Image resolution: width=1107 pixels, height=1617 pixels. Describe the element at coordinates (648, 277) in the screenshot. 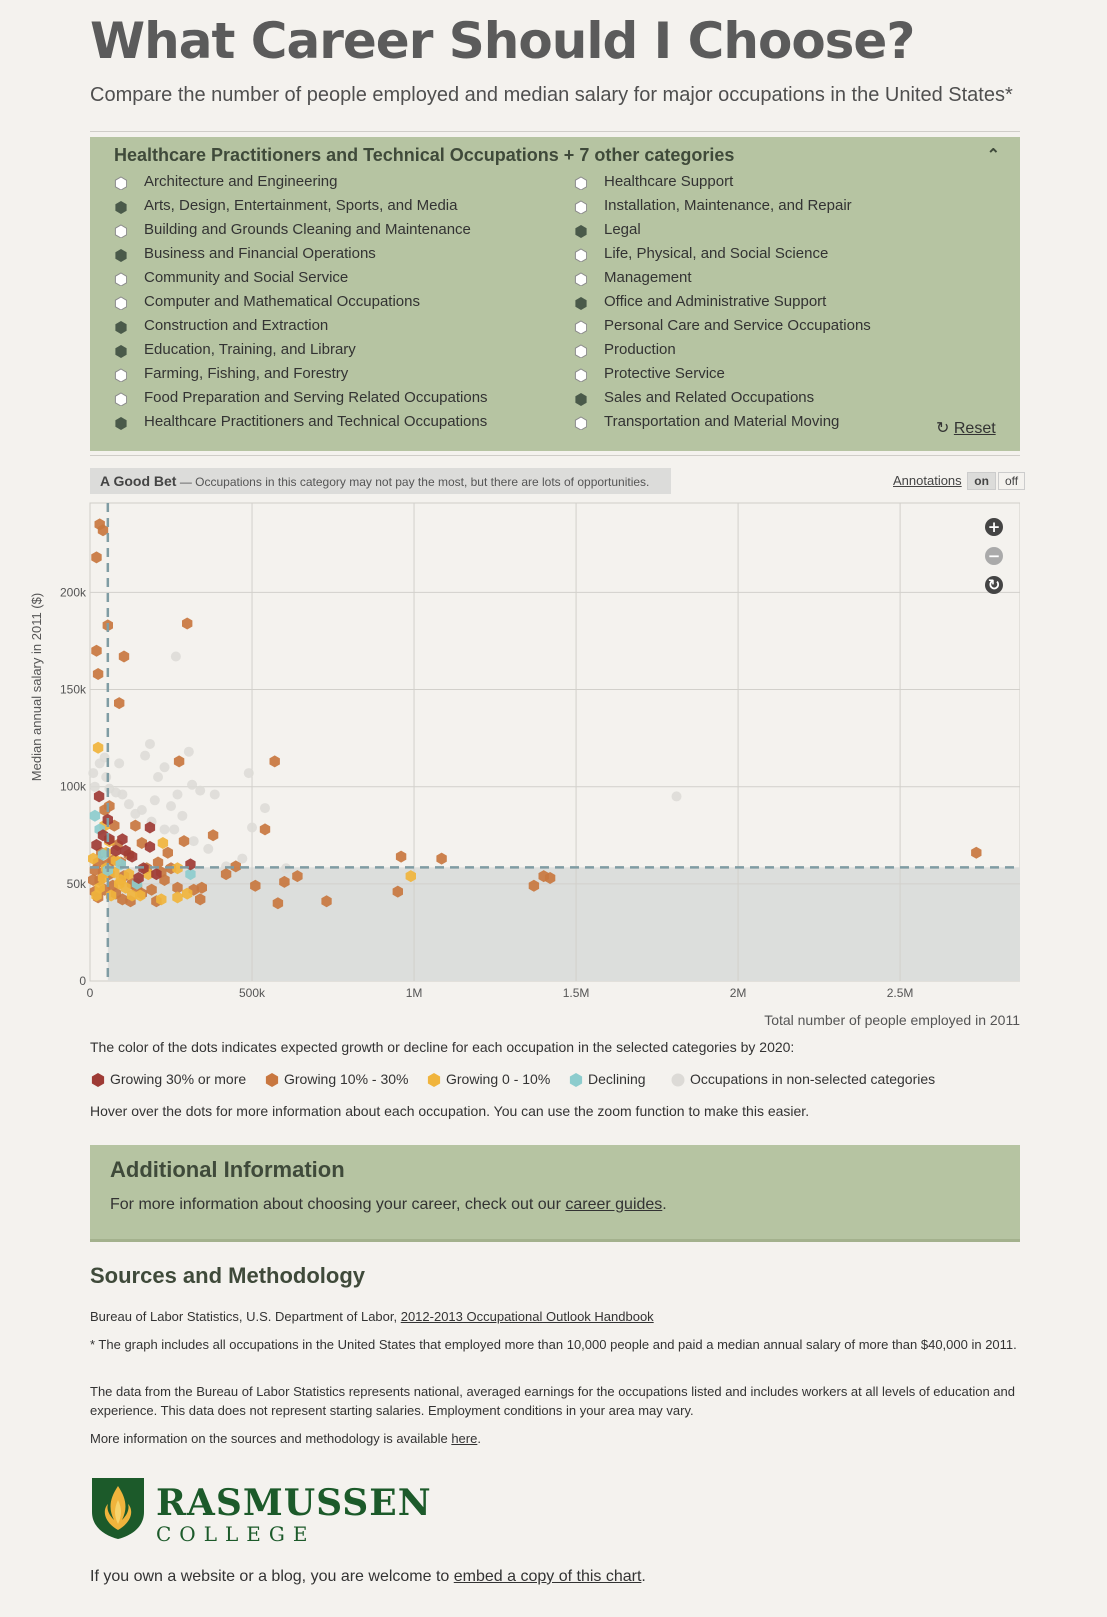

I see `category-label: Management` at that location.